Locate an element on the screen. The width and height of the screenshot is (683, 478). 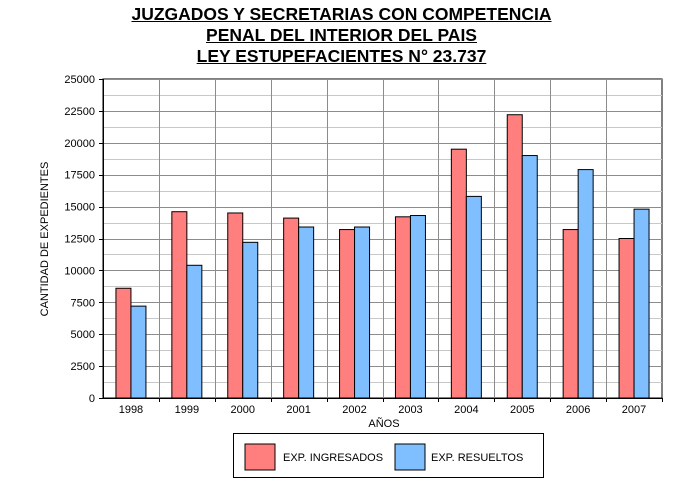
bar-resueltos-2003 is located at coordinates (417, 307).